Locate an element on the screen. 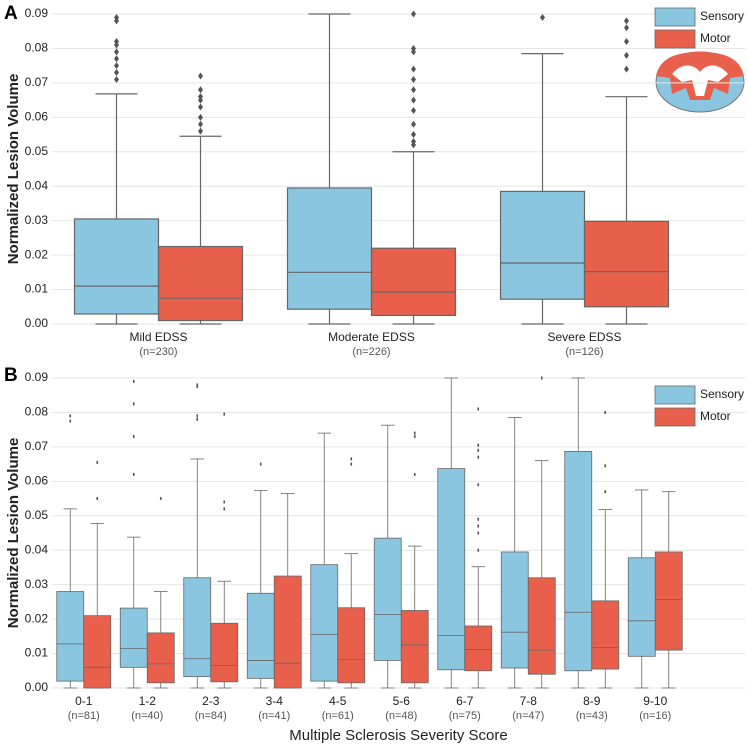 This screenshot has height=745, width=748. x-tick-sublabel: (n=47) is located at coordinates (528, 716).